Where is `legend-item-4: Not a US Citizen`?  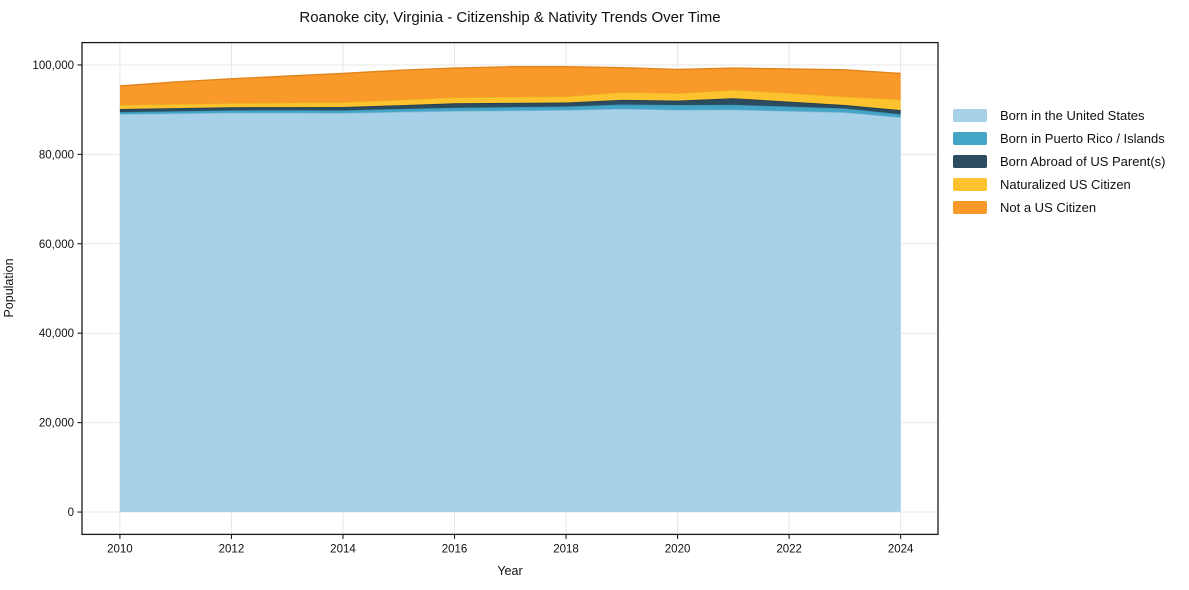 legend-item-4: Not a US Citizen is located at coordinates (1059, 207).